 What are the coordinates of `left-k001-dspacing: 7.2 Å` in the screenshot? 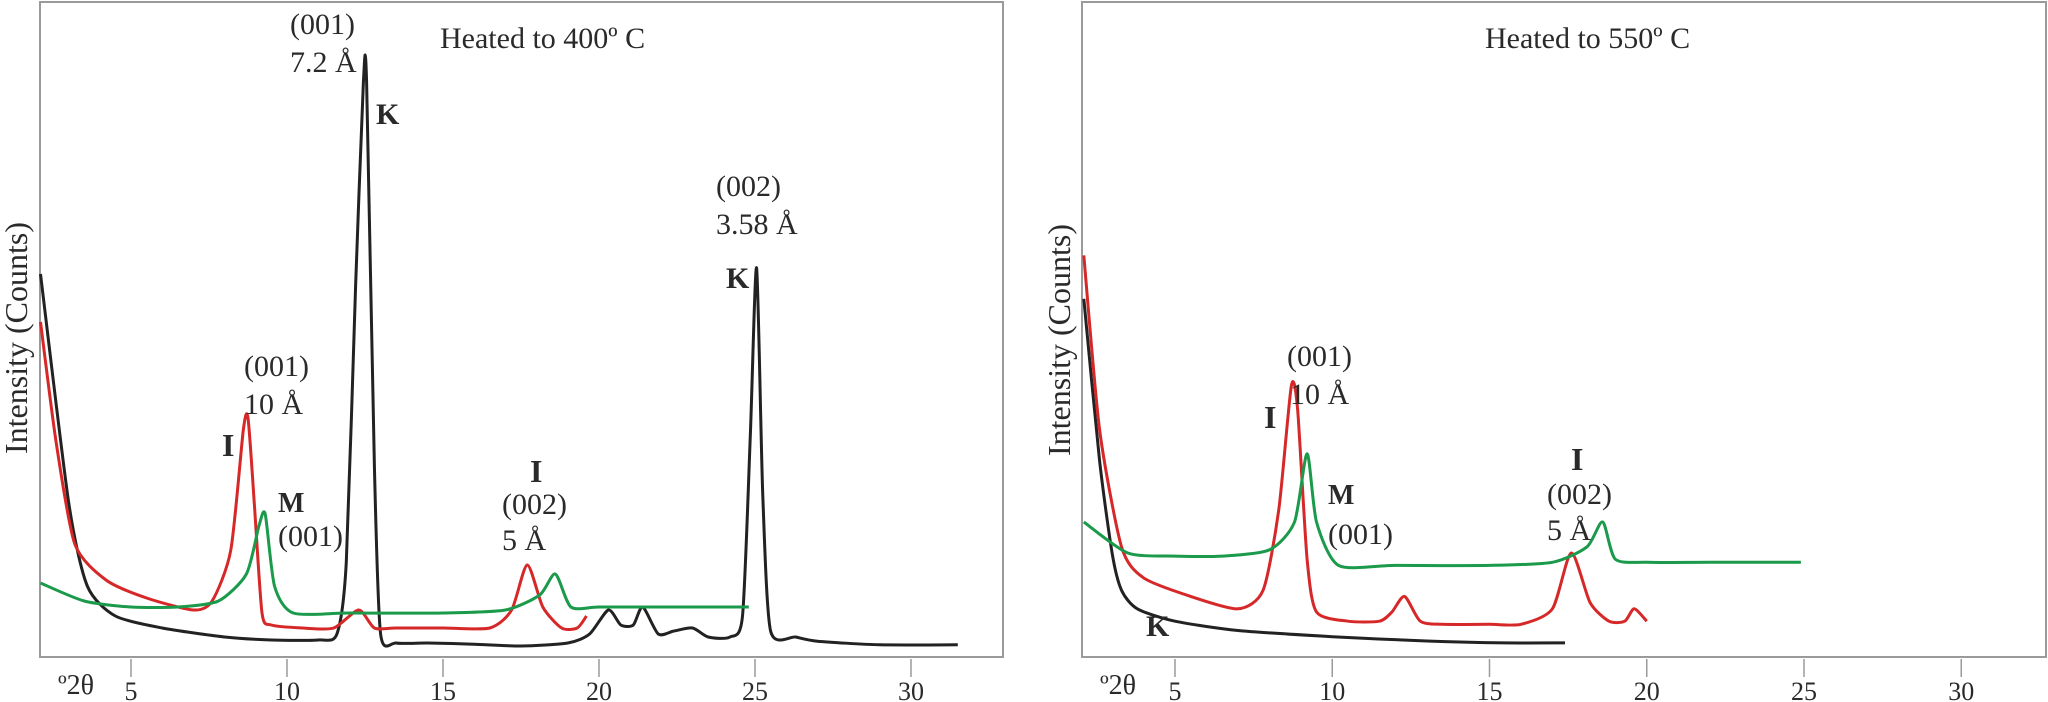 It's located at (323, 62).